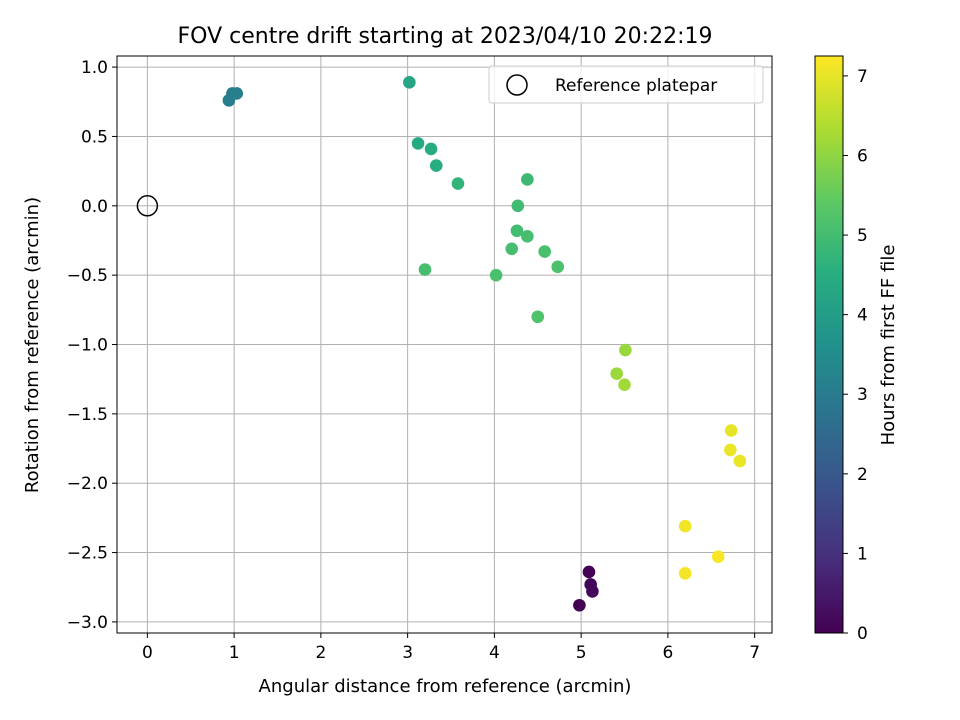 Image resolution: width=960 pixels, height=720 pixels. What do you see at coordinates (888, 345) in the screenshot?
I see `colorbar-label: Hours from first FF file` at bounding box center [888, 345].